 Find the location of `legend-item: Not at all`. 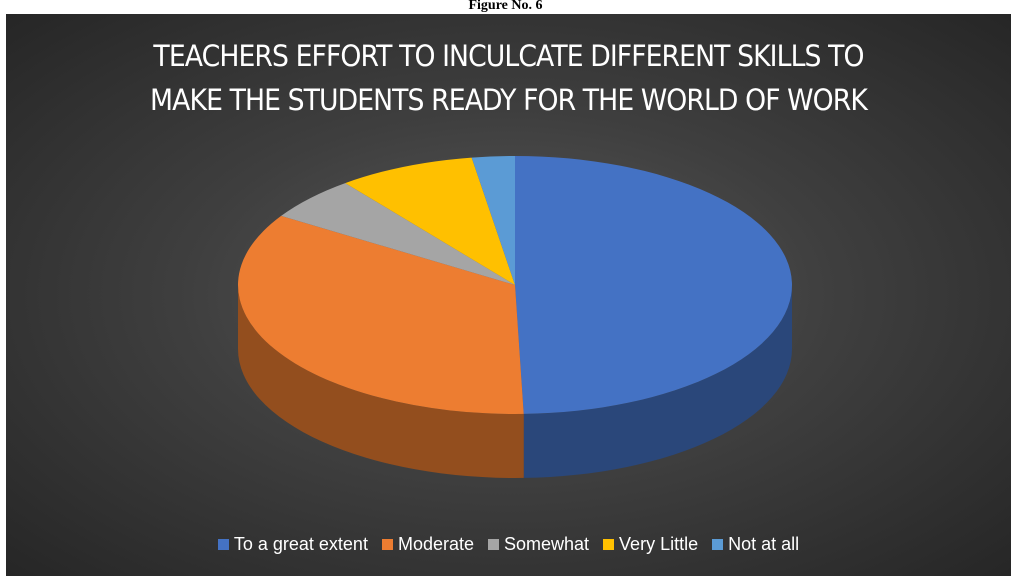

legend-item: Not at all is located at coordinates (755, 544).